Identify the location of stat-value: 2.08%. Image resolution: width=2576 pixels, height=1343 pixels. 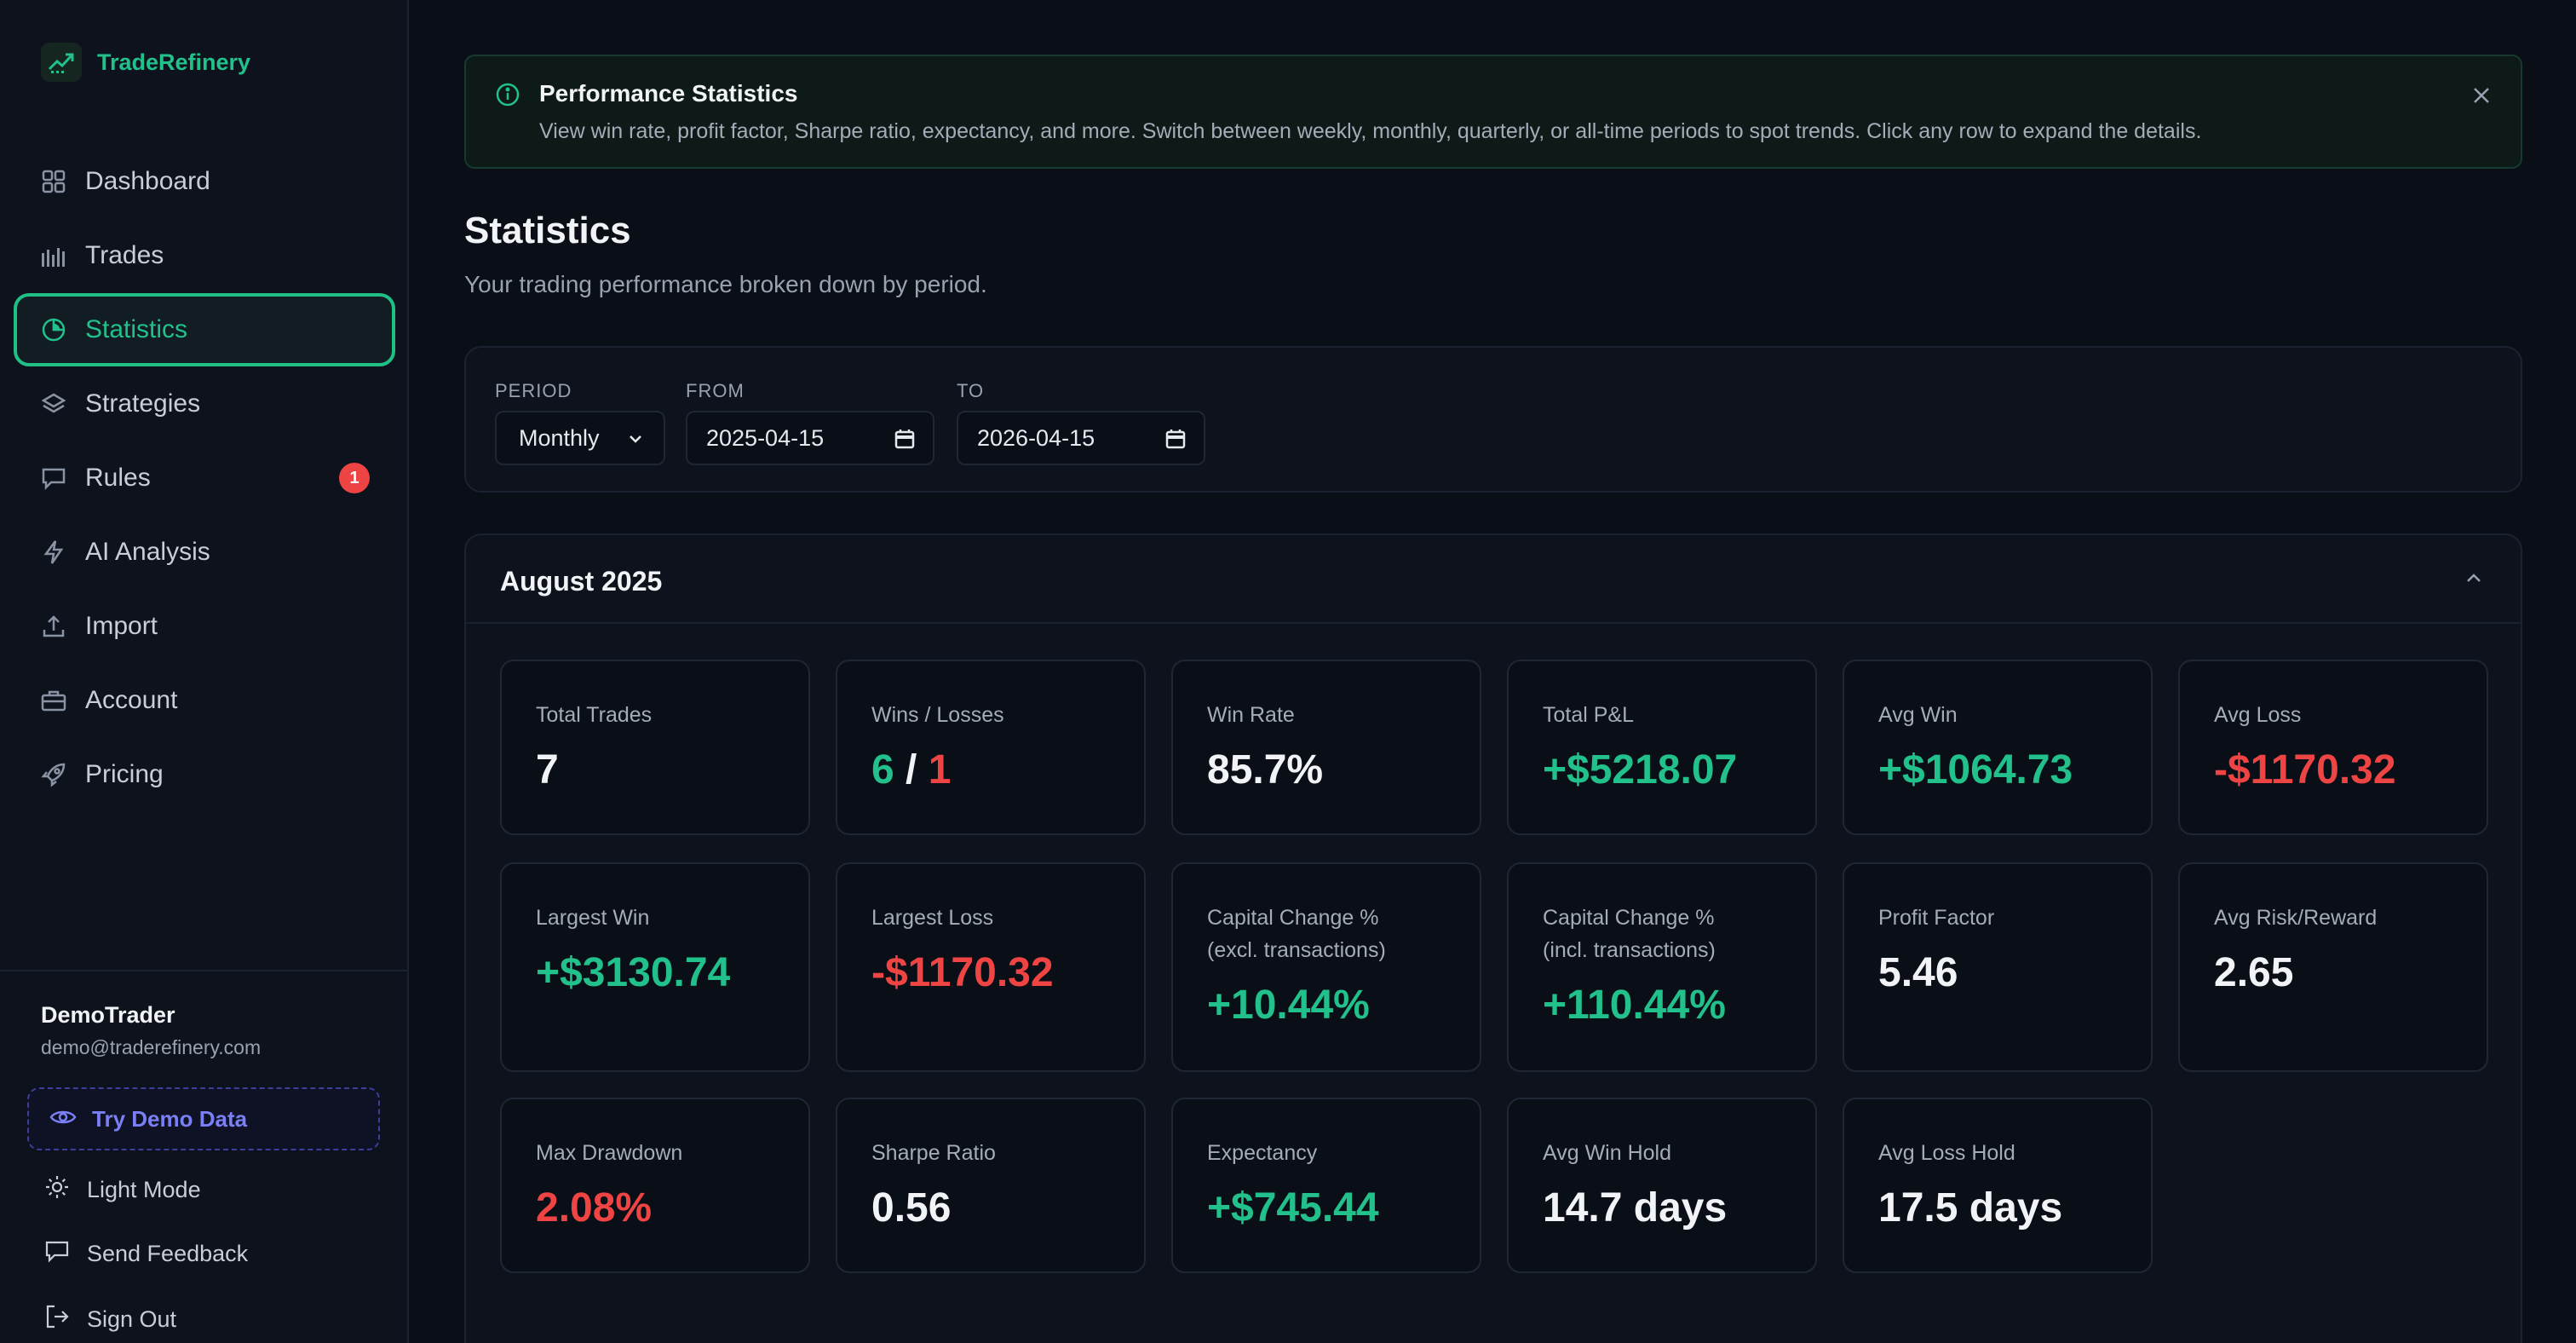
(594, 1208).